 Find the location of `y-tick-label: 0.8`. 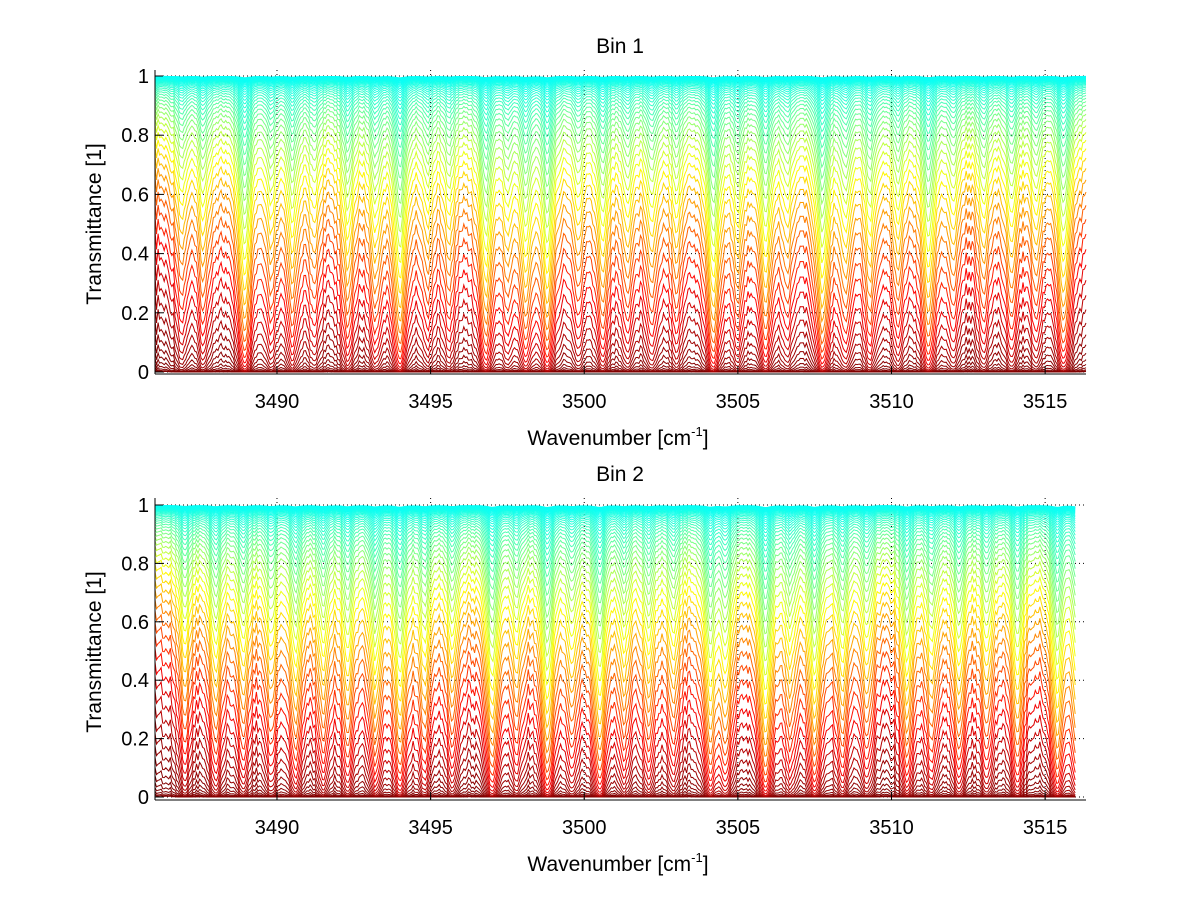

y-tick-label: 0.8 is located at coordinates (135, 564).